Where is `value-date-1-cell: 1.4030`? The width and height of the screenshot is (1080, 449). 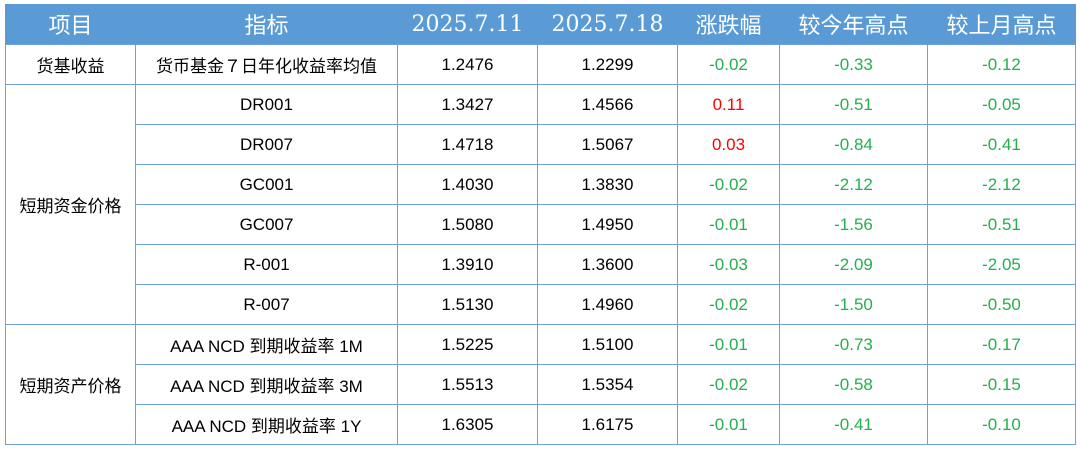
value-date-1-cell: 1.4030 is located at coordinates (467, 184).